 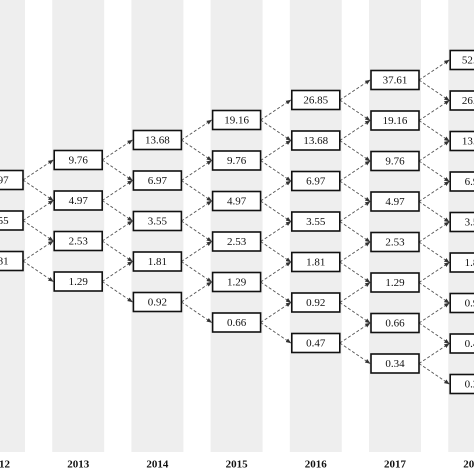 I want to click on node-value: 0.92, so click(x=157, y=303).